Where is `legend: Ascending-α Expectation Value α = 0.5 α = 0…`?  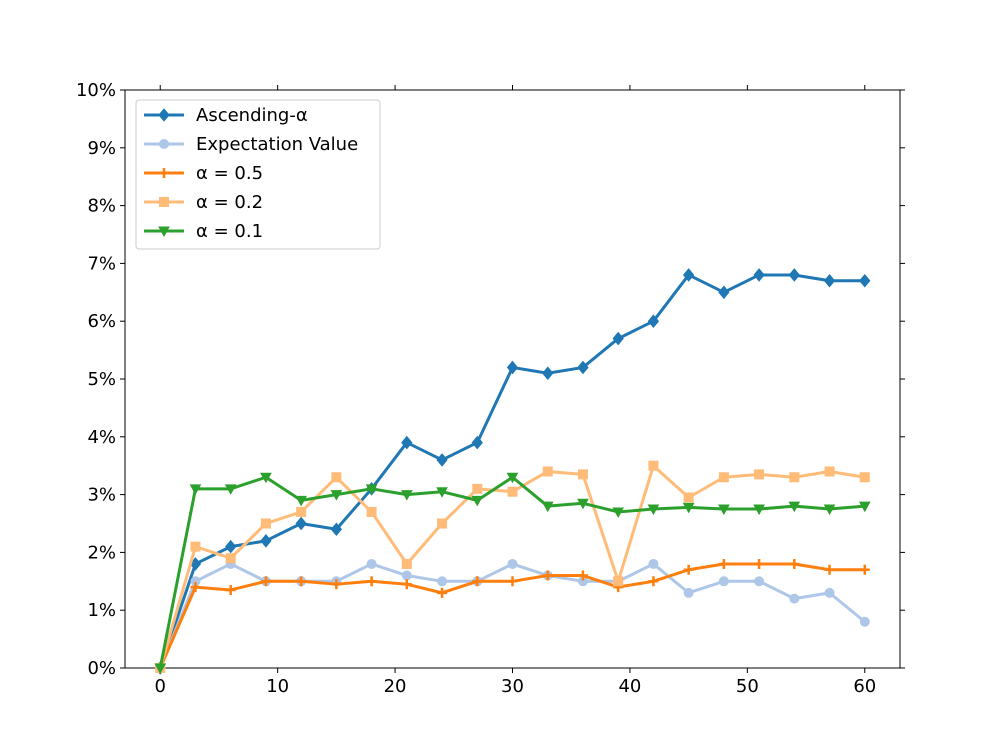 legend: Ascending-α Expectation Value α = 0.5 α = 0… is located at coordinates (258, 174).